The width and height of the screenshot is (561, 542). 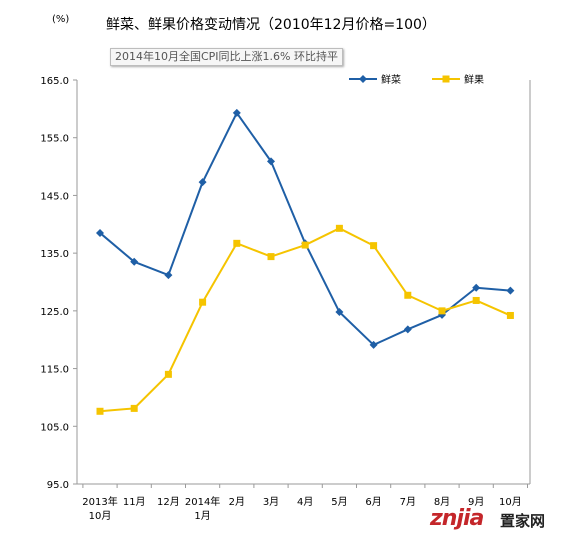 I want to click on legend-label-1: 鲜菜, so click(x=391, y=79).